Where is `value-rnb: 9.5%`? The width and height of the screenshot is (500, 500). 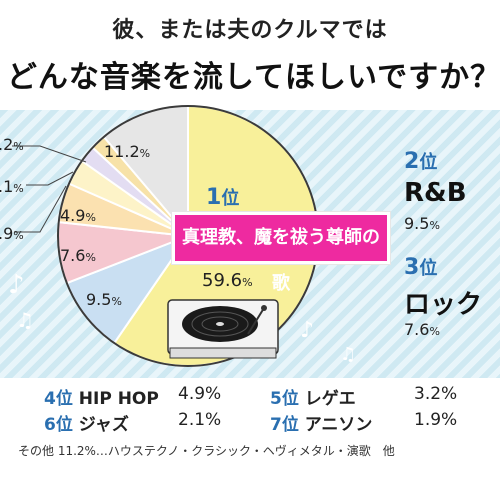
value-rnb: 9.5% is located at coordinates (422, 223).